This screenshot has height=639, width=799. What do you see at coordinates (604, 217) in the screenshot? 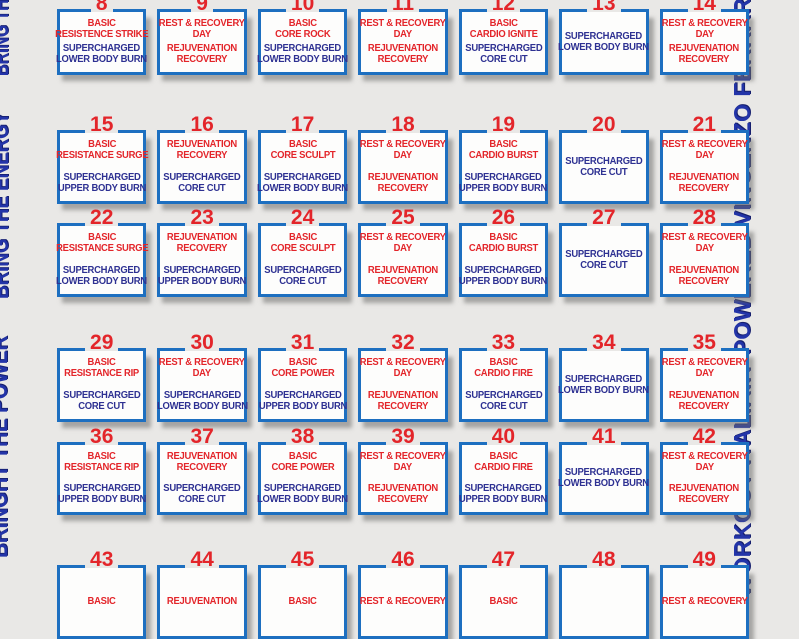
I see `day-card-header: 27` at bounding box center [604, 217].